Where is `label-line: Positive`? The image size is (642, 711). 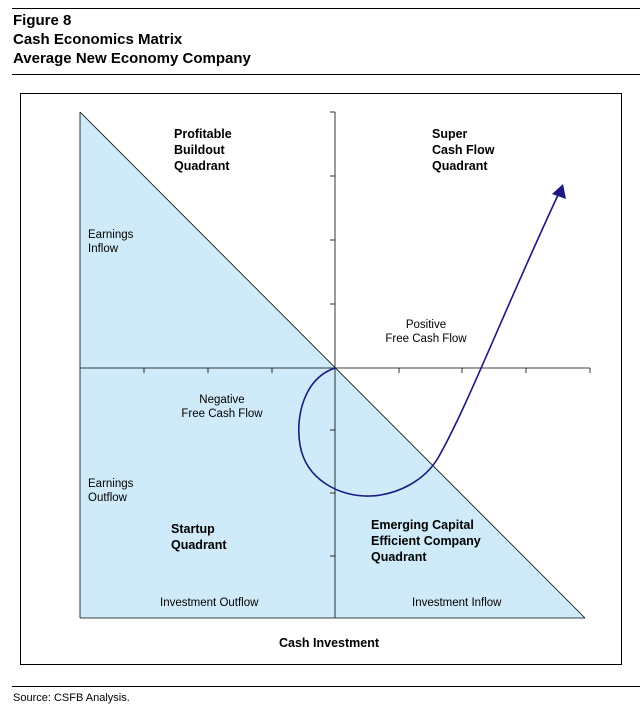
label-line: Positive is located at coordinates (426, 325).